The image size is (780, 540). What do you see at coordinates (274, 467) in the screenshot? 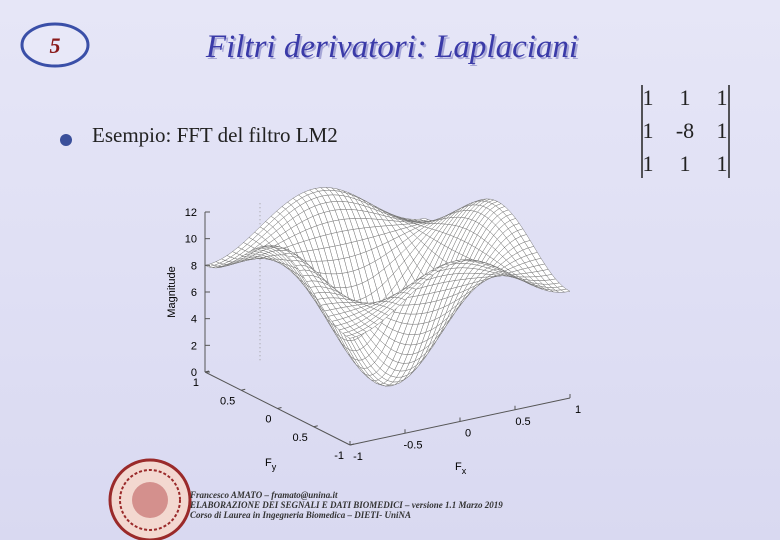
I see `fy-axis-label-sub: y` at bounding box center [274, 467].